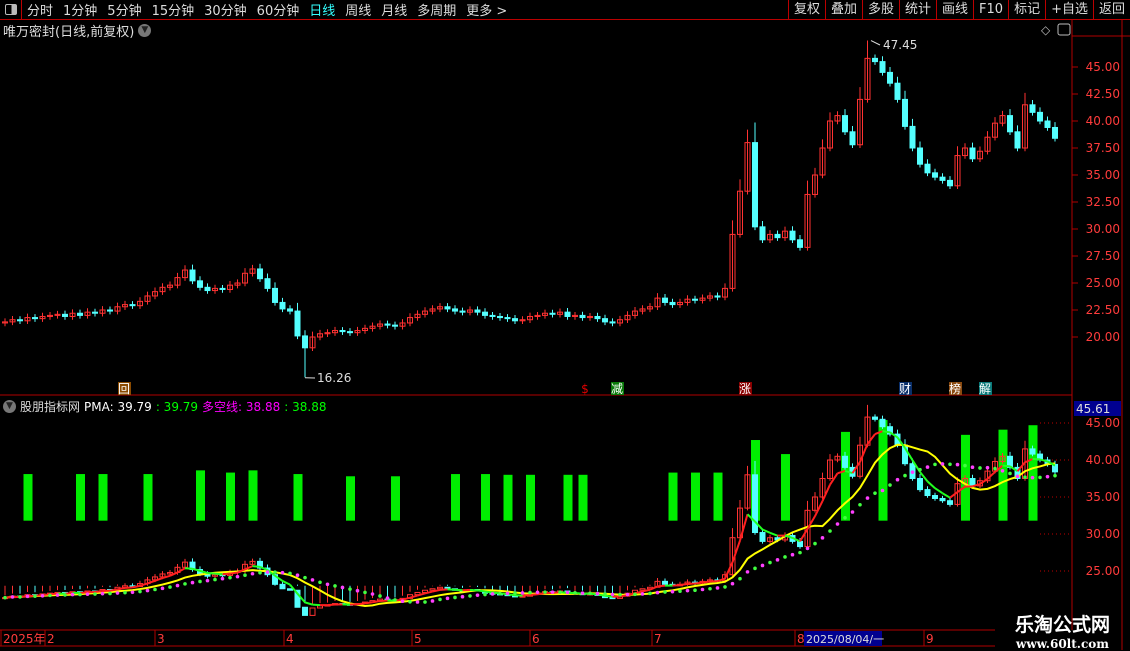  Describe the element at coordinates (290, 639) in the screenshot. I see `x-tick-label: 4` at that location.